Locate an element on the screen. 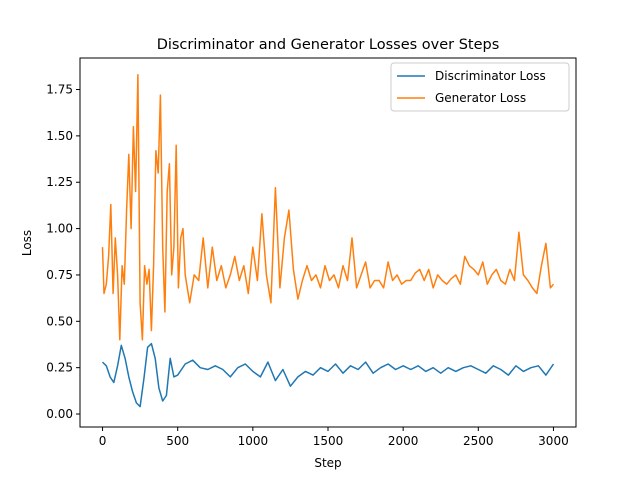  legend-label-generator: Generator Loss is located at coordinates (480, 98).